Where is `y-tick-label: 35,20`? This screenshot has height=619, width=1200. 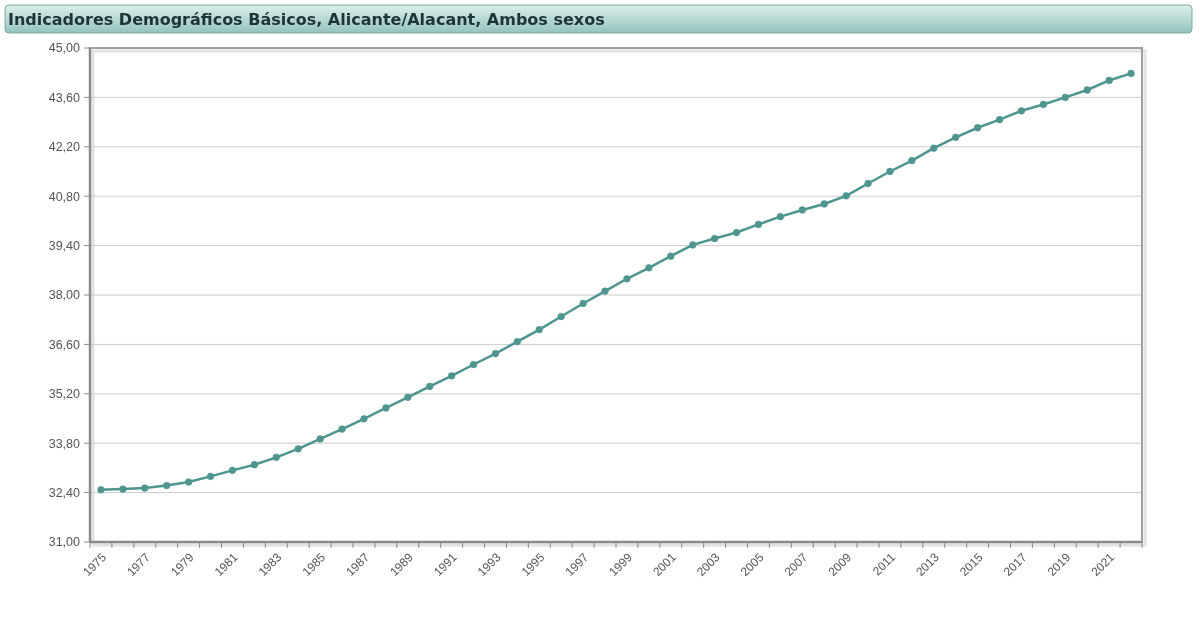 y-tick-label: 35,20 is located at coordinates (64, 394).